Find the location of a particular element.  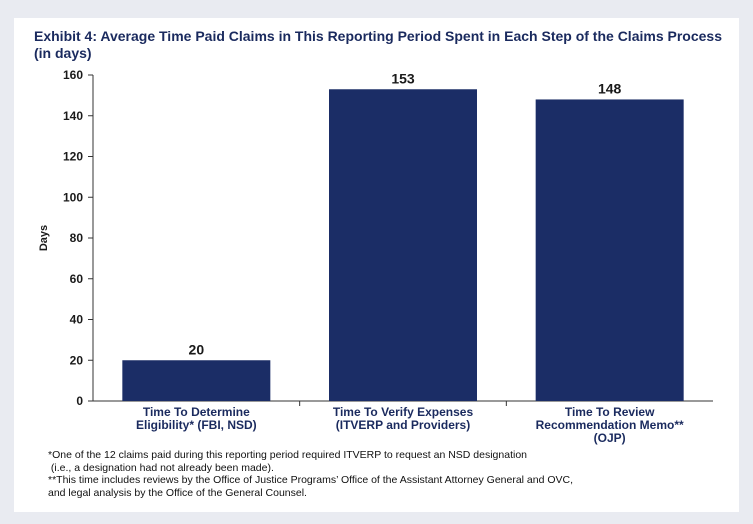

y-axis-label: Days is located at coordinates (44, 238).